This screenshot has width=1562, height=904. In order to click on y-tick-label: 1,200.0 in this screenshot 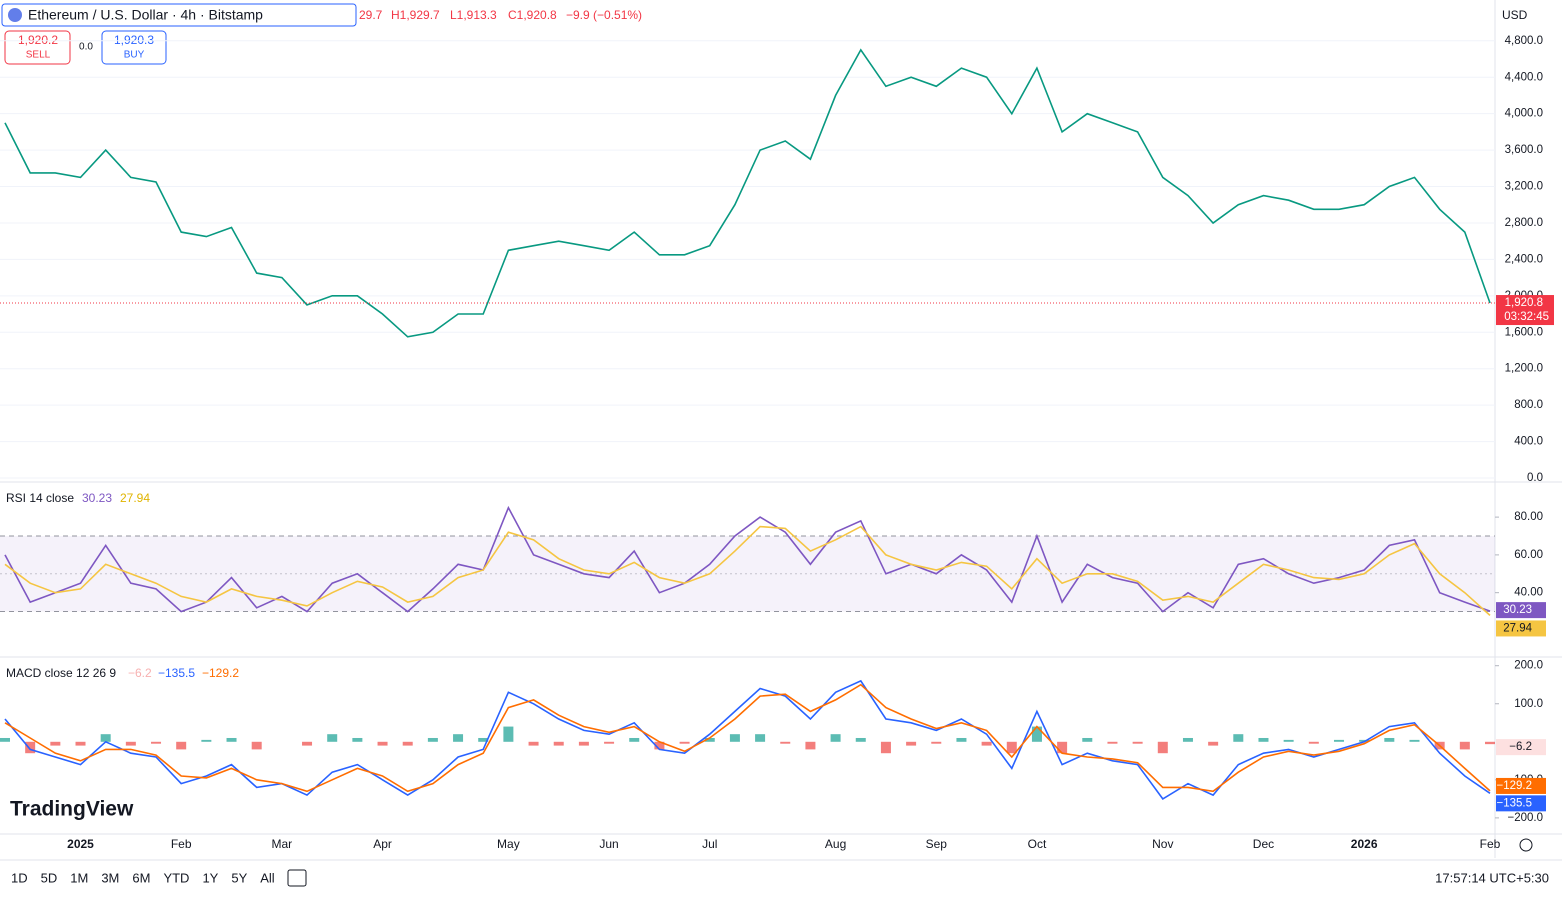, I will do `click(1524, 369)`.